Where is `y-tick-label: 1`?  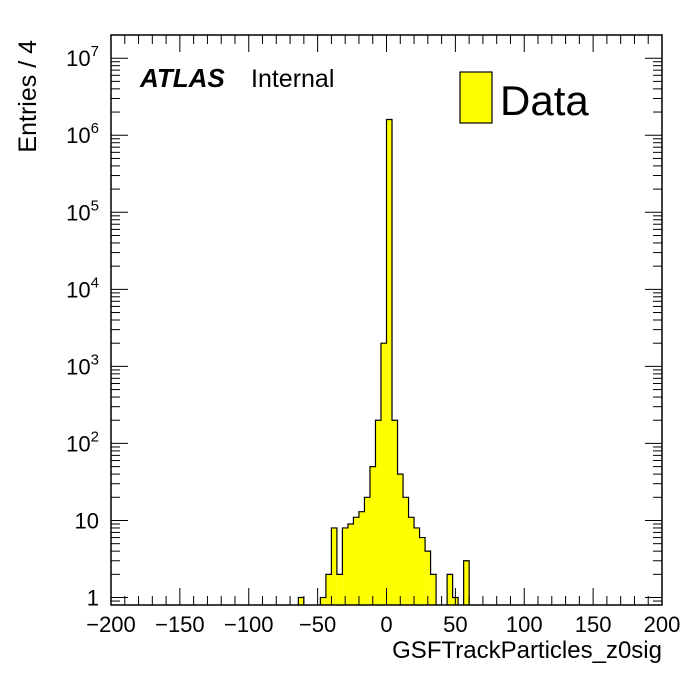
y-tick-label: 1 is located at coordinates (93, 598).